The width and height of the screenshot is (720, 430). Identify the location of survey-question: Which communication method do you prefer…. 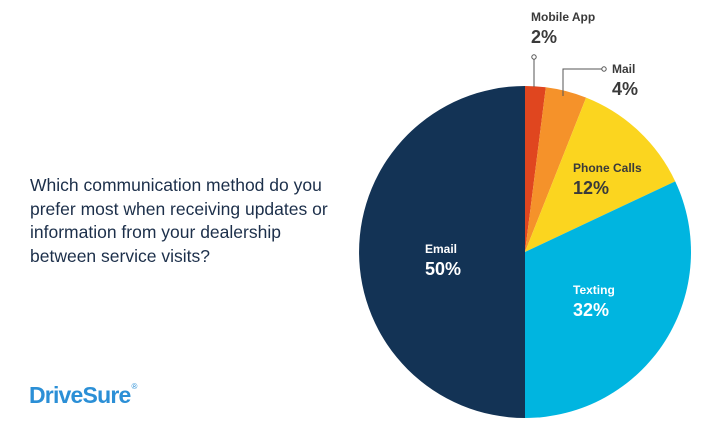
(179, 220).